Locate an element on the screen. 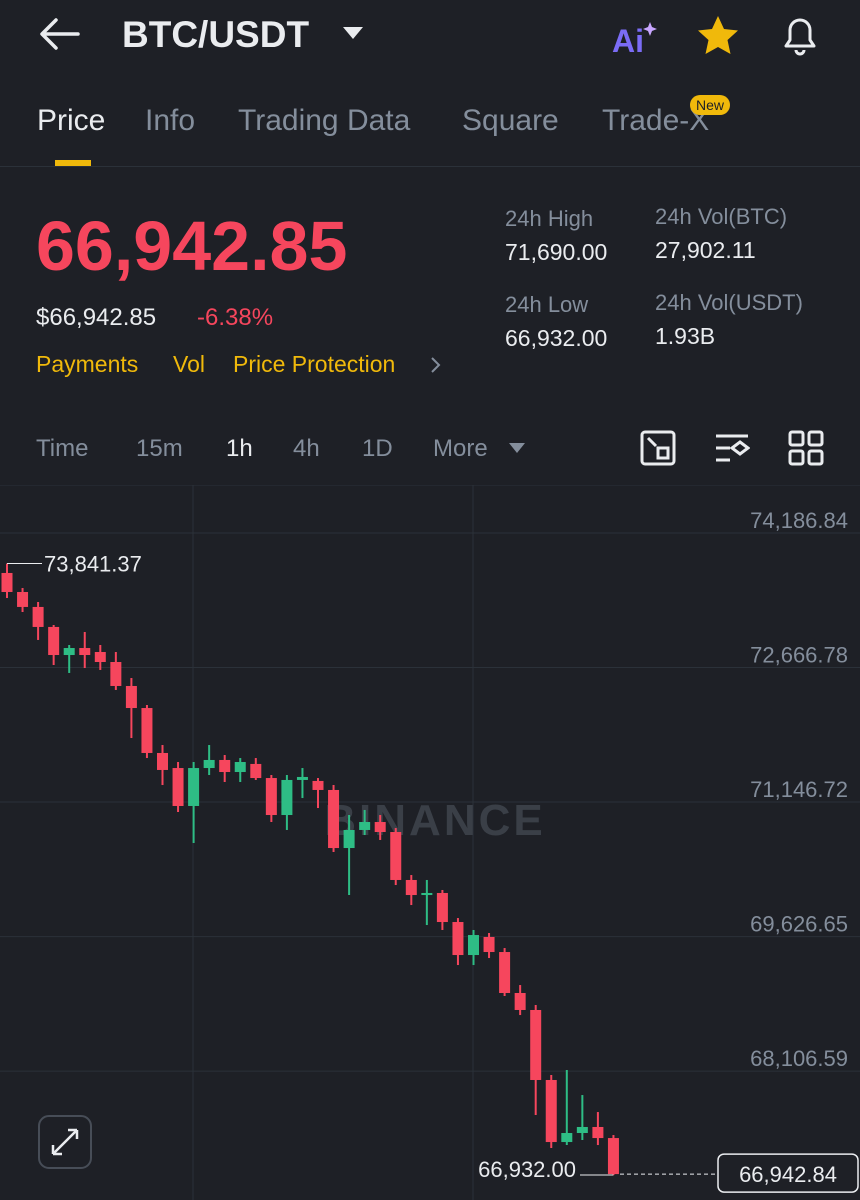 This screenshot has width=860, height=1200. back-button is located at coordinates (60, 34).